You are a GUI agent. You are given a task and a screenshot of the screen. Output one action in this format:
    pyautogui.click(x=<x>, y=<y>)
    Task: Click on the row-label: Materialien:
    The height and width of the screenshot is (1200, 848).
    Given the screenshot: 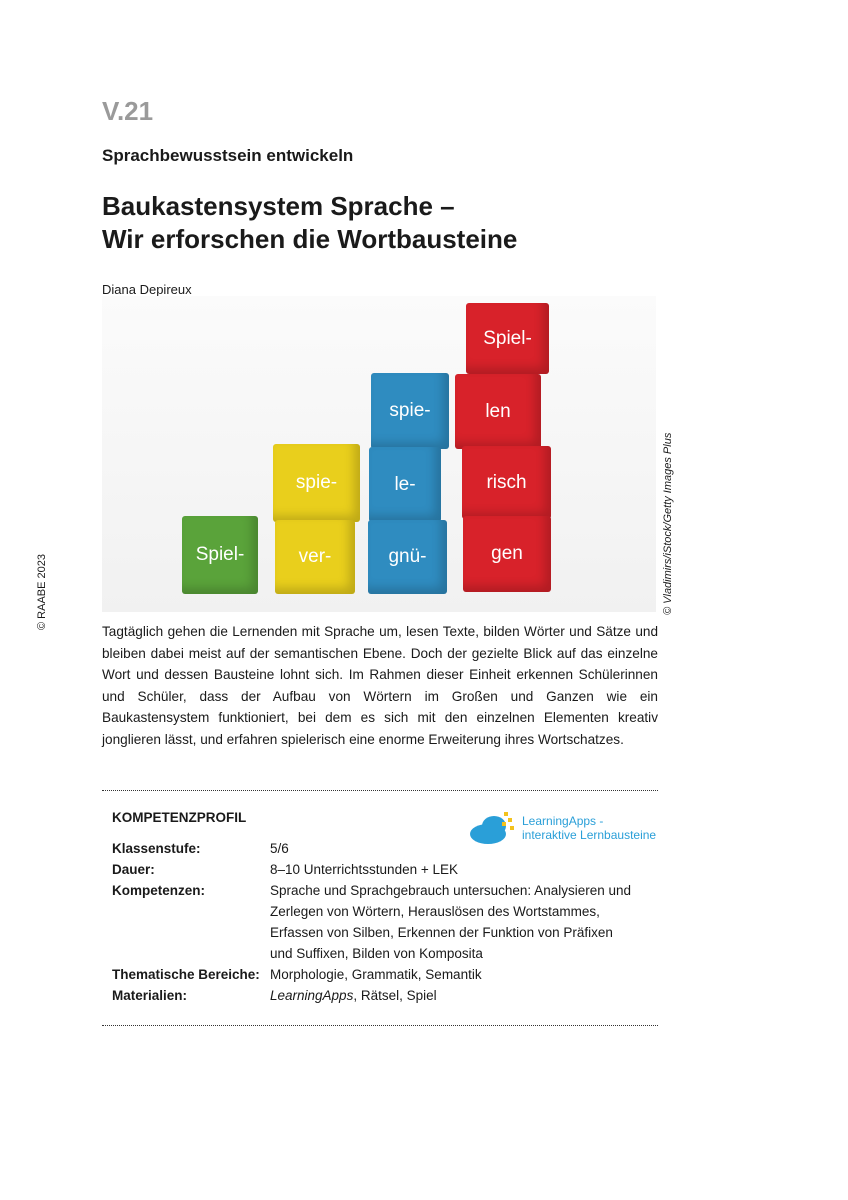 What is the action you would take?
    pyautogui.click(x=150, y=995)
    